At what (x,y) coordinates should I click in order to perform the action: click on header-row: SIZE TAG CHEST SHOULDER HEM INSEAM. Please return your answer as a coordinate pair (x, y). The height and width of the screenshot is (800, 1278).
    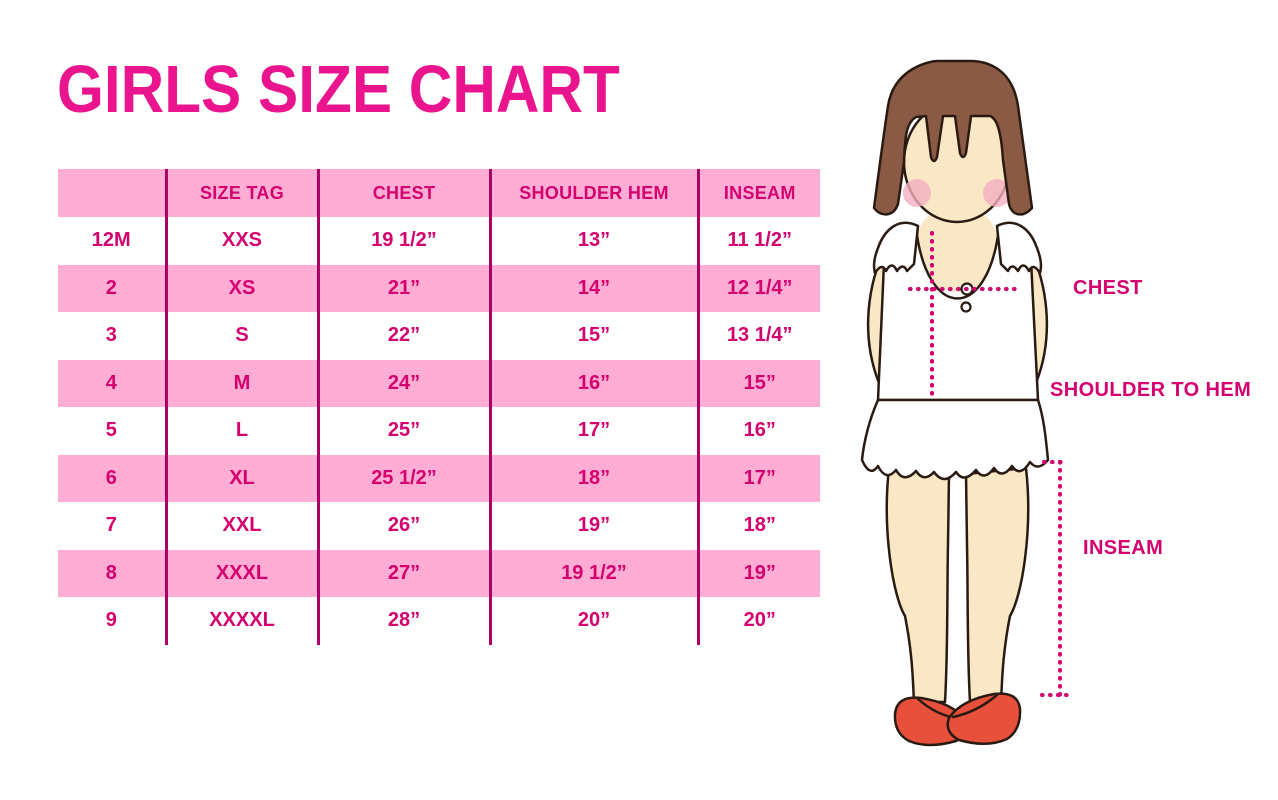
    Looking at the image, I should click on (439, 193).